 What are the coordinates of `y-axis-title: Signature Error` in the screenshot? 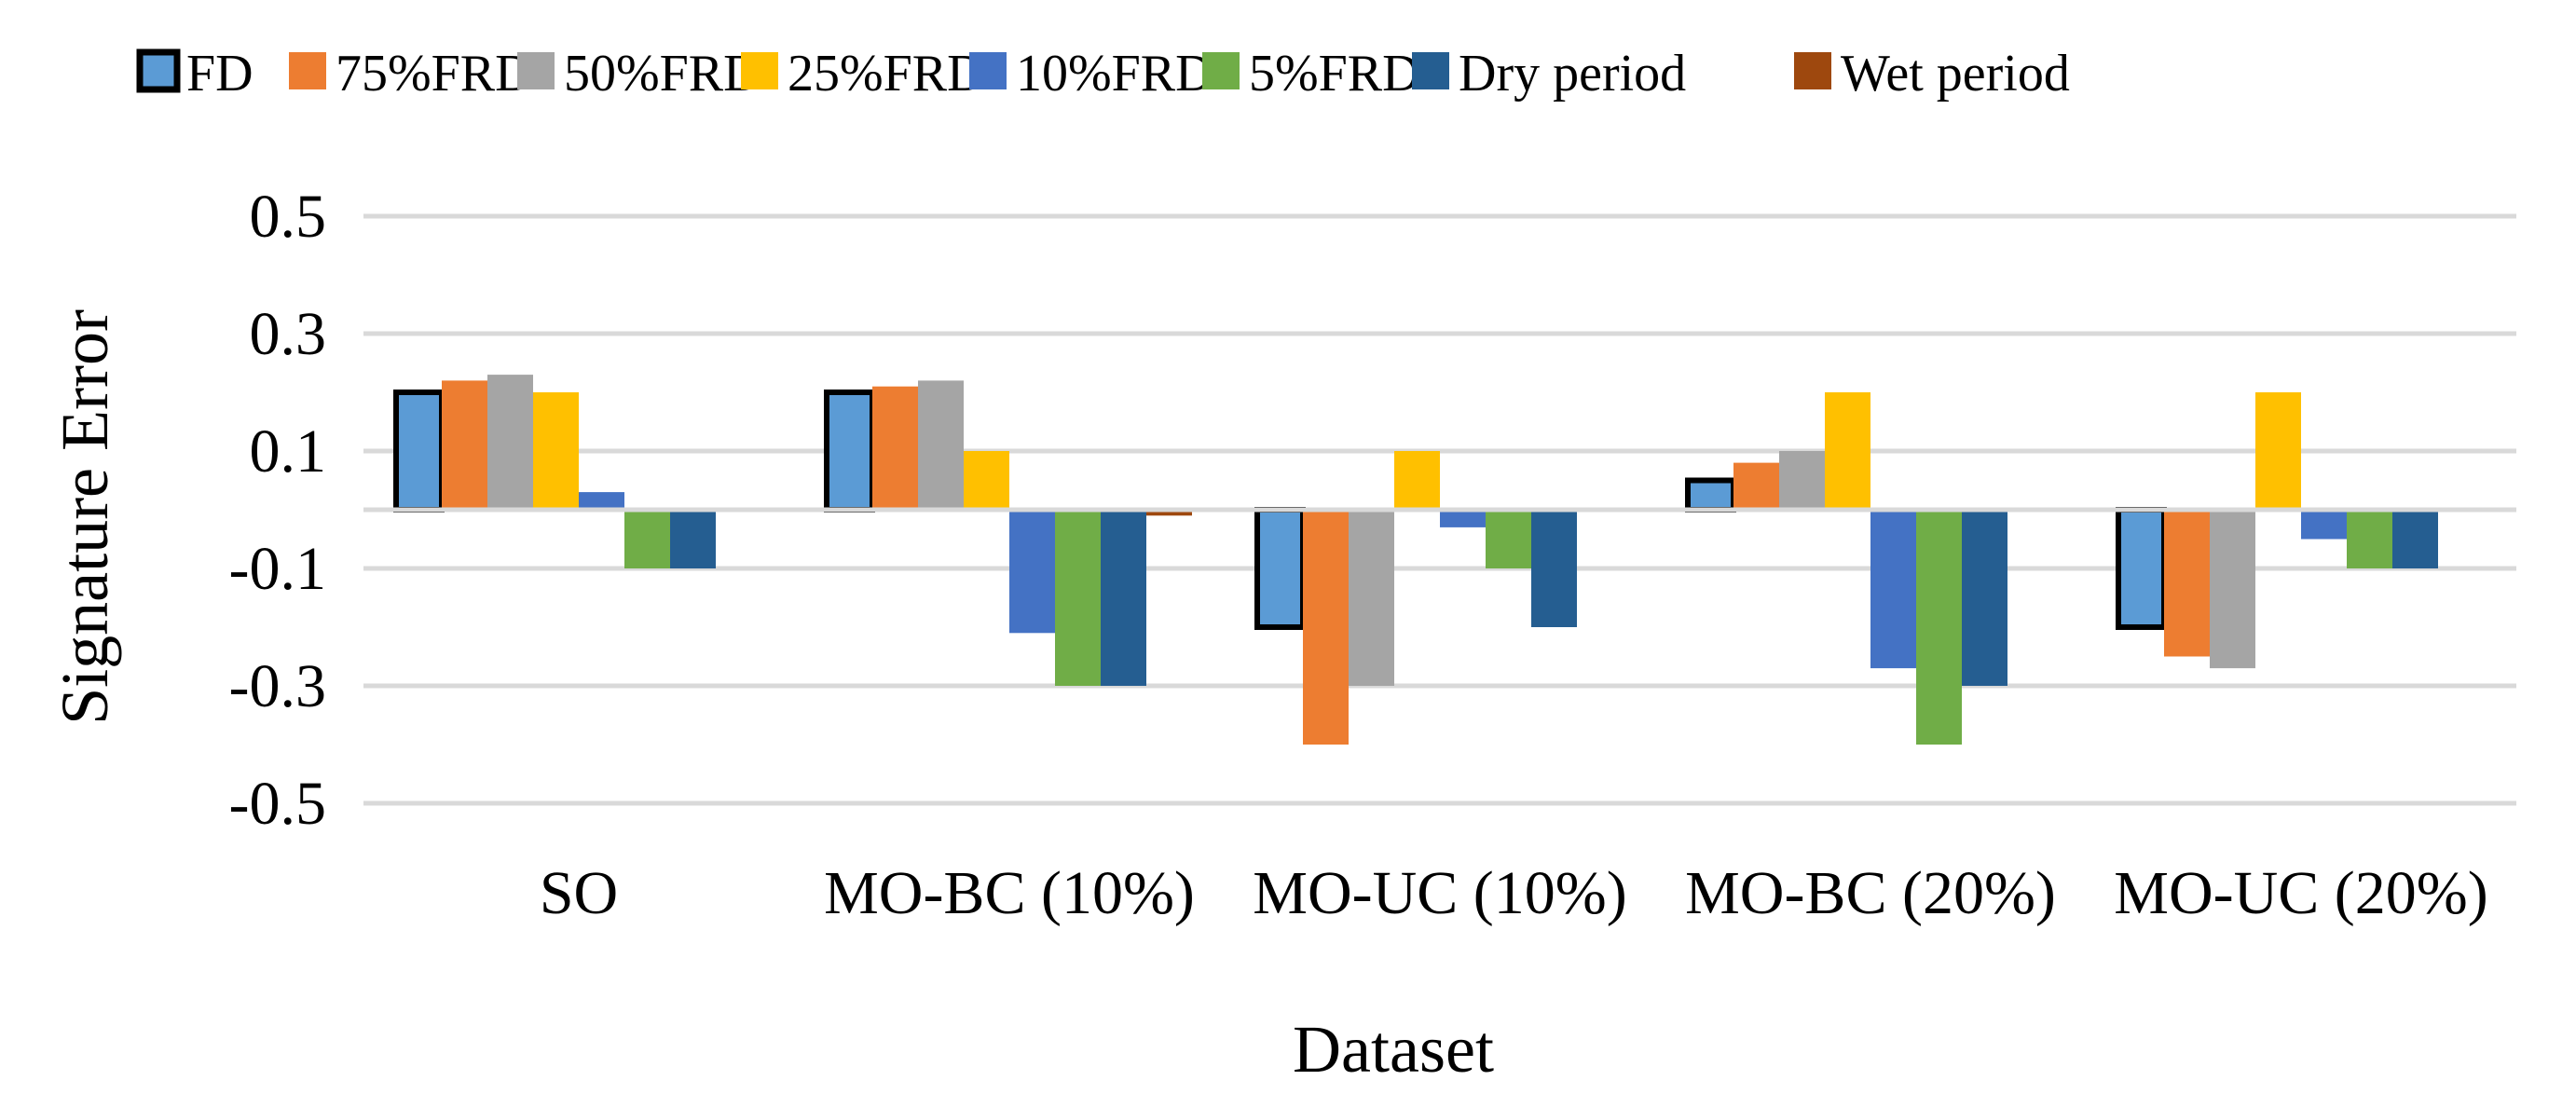 It's located at (85, 517).